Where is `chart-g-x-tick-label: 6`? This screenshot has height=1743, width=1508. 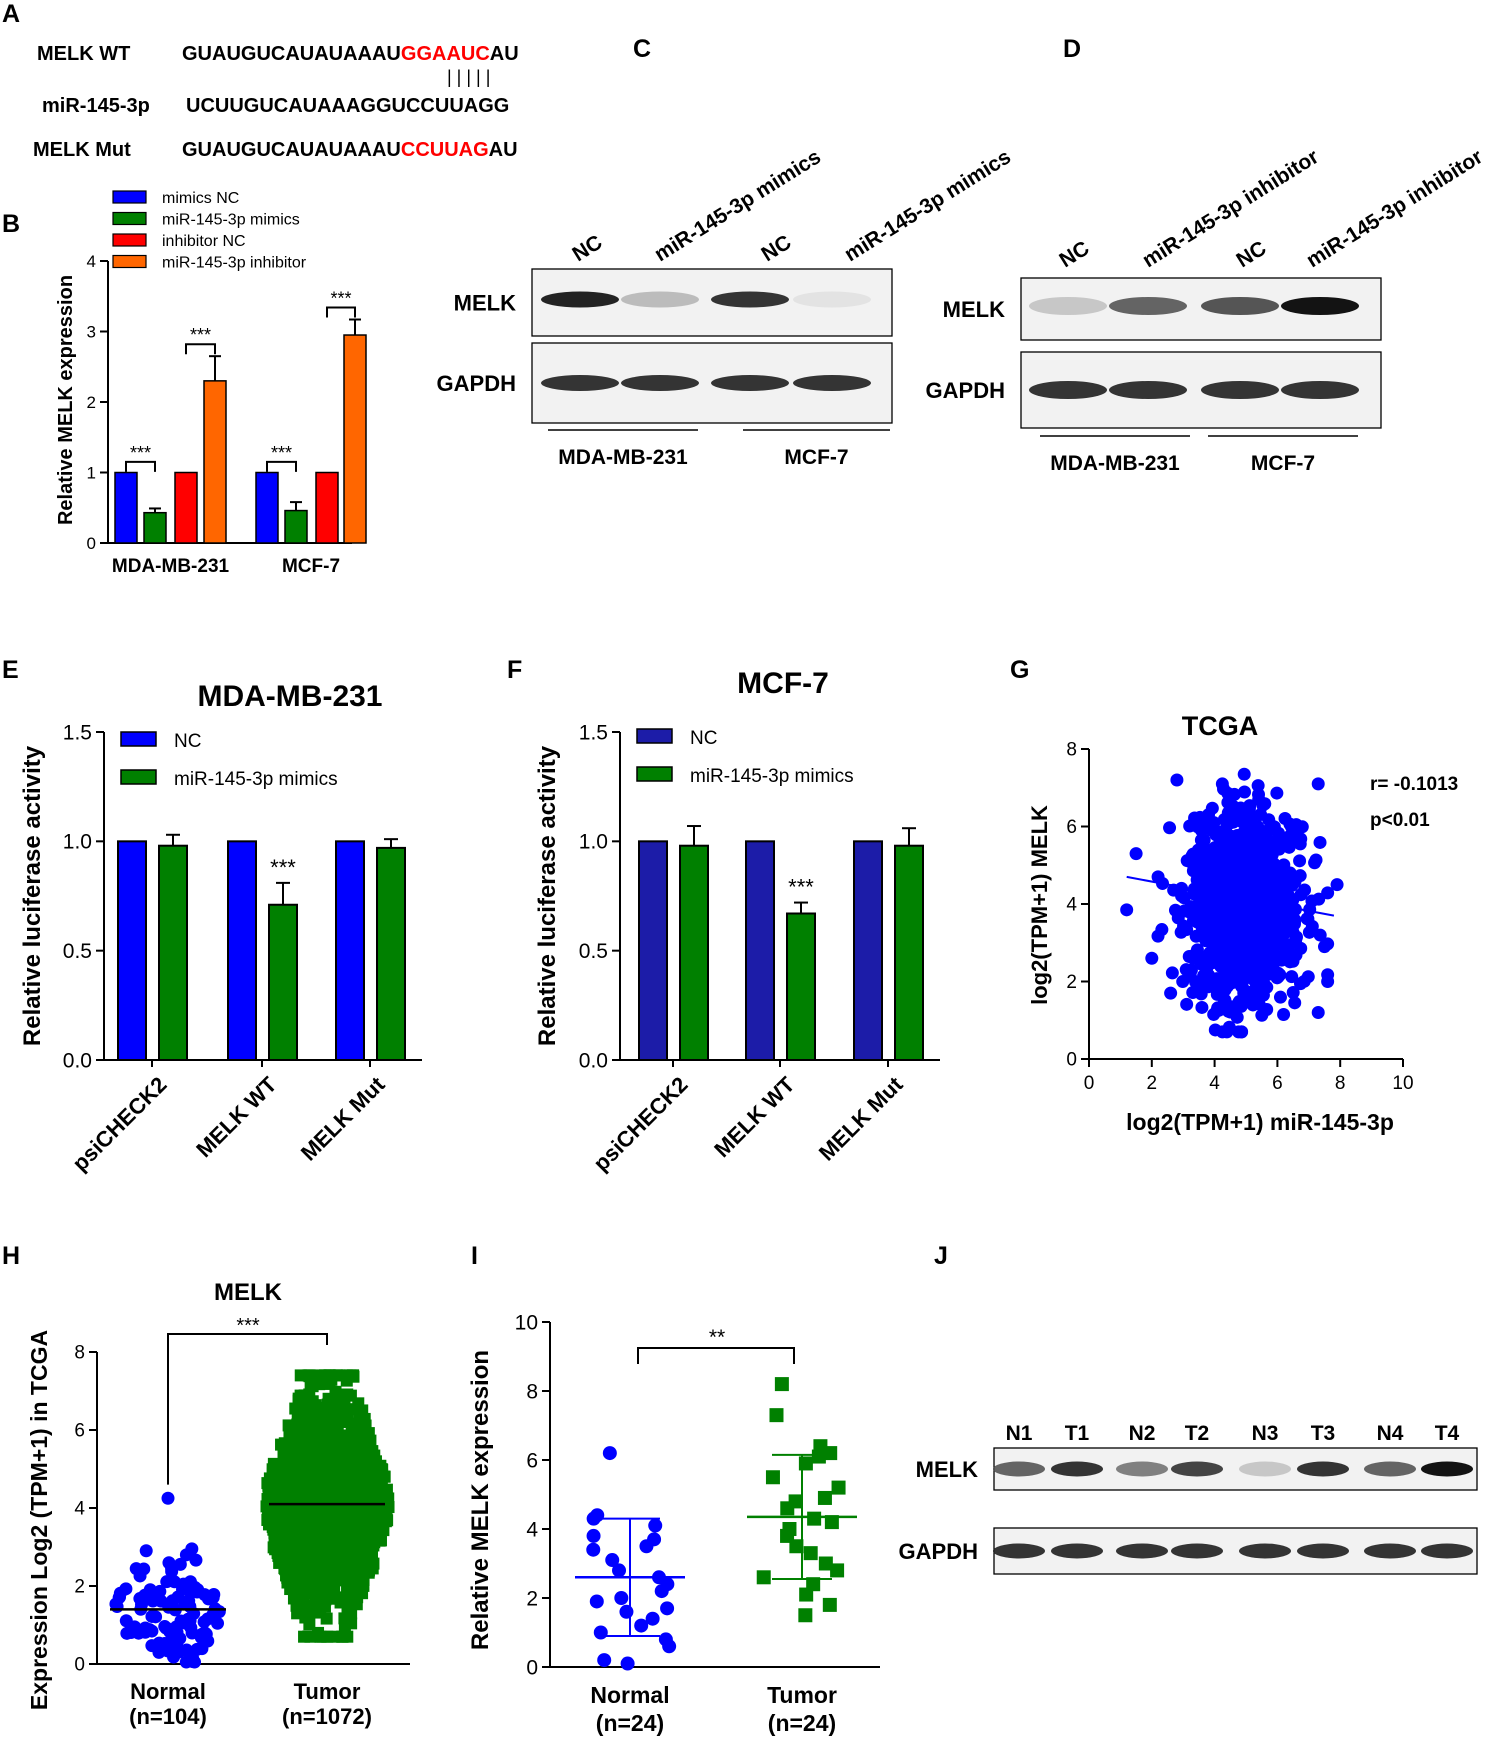 chart-g-x-tick-label: 6 is located at coordinates (1277, 1083).